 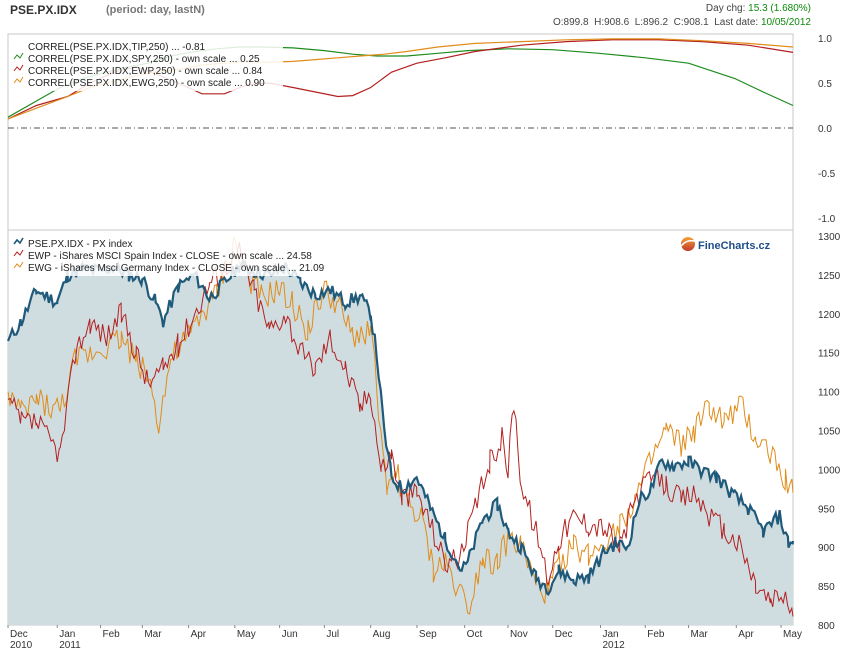 I want to click on correlation-legend-box, so click(x=147, y=64).